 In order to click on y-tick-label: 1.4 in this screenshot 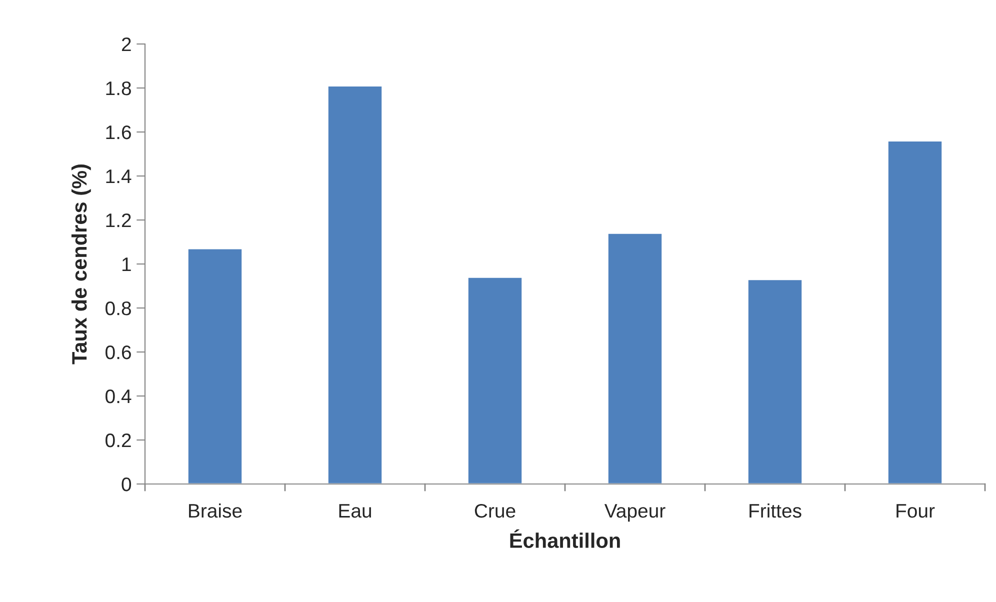, I will do `click(119, 177)`.